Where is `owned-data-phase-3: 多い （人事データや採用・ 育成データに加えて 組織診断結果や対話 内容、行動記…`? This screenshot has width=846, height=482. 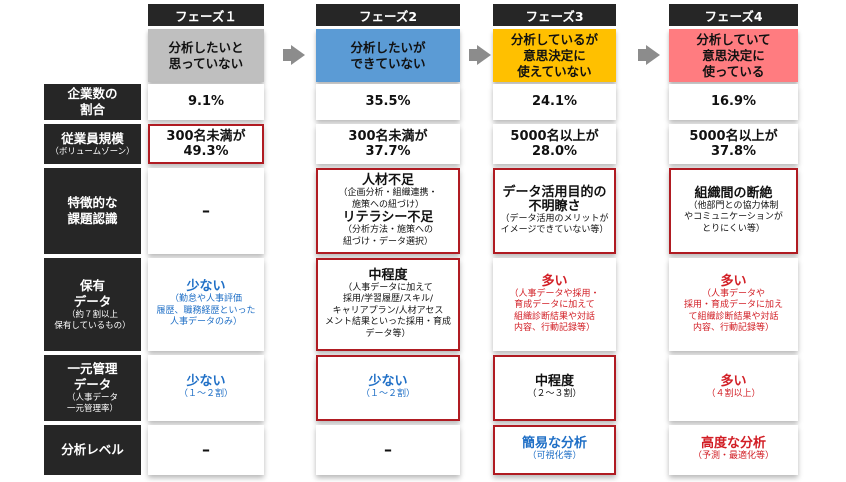
owned-data-phase-3: 多い （人事データや採用・ 育成データに加えて 組織診断結果や対話 内容、行動記… is located at coordinates (554, 304).